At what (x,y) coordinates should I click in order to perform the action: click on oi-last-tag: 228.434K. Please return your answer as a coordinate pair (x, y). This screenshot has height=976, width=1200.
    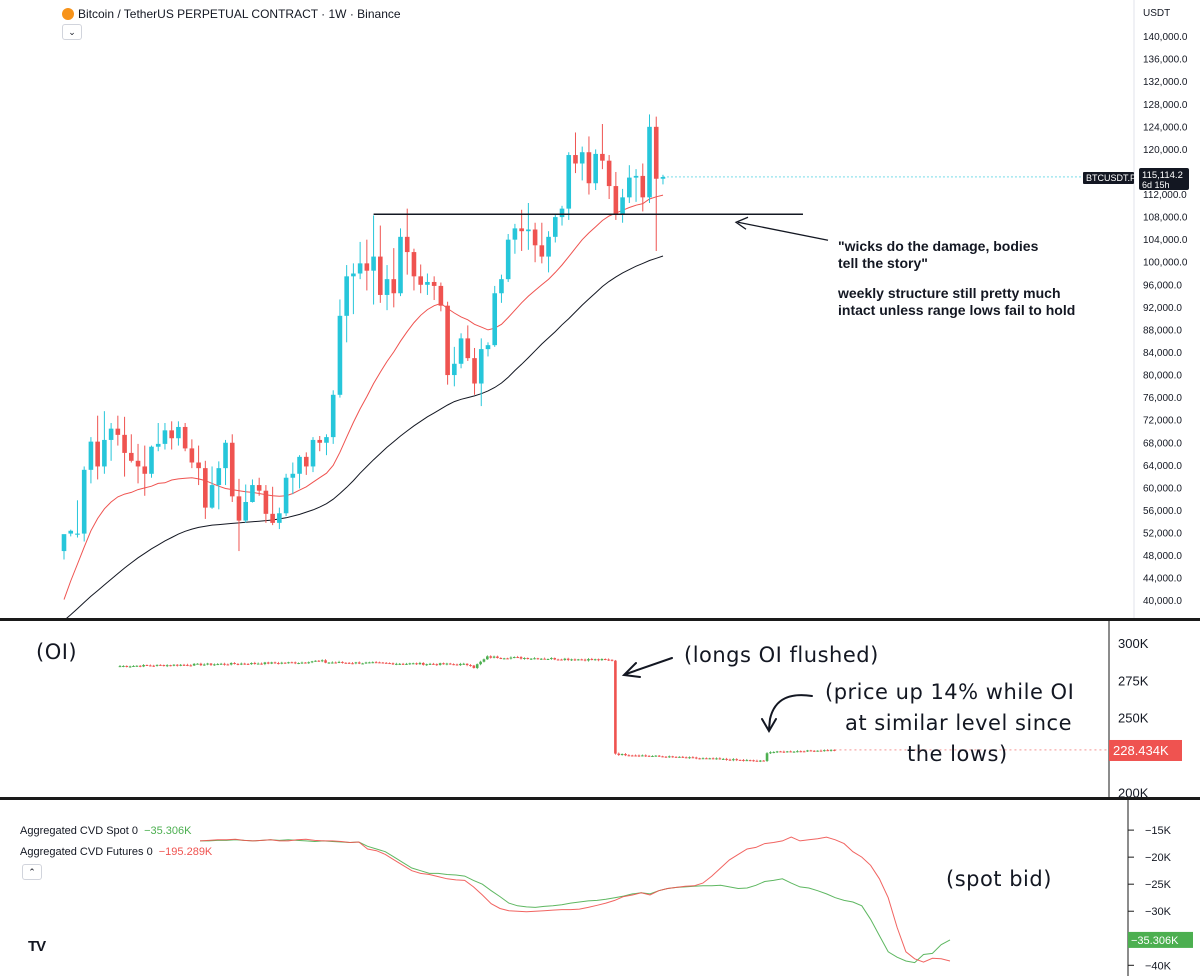
    Looking at the image, I should click on (1141, 750).